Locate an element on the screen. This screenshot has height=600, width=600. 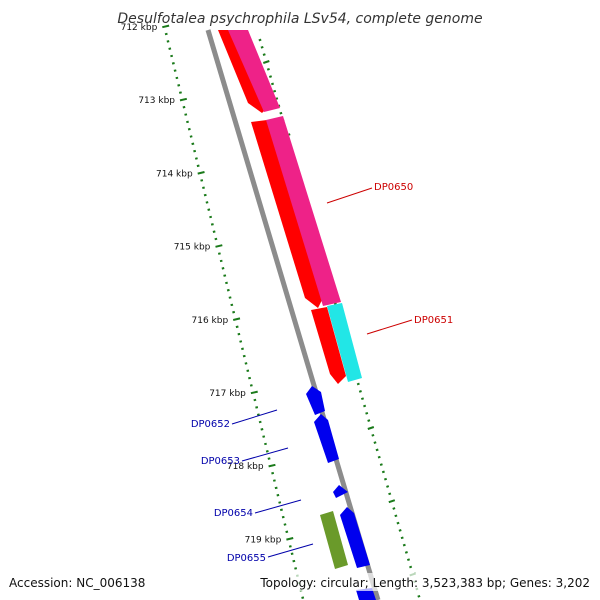
gene-feature-red-lower is located at coordinates (328, 345).